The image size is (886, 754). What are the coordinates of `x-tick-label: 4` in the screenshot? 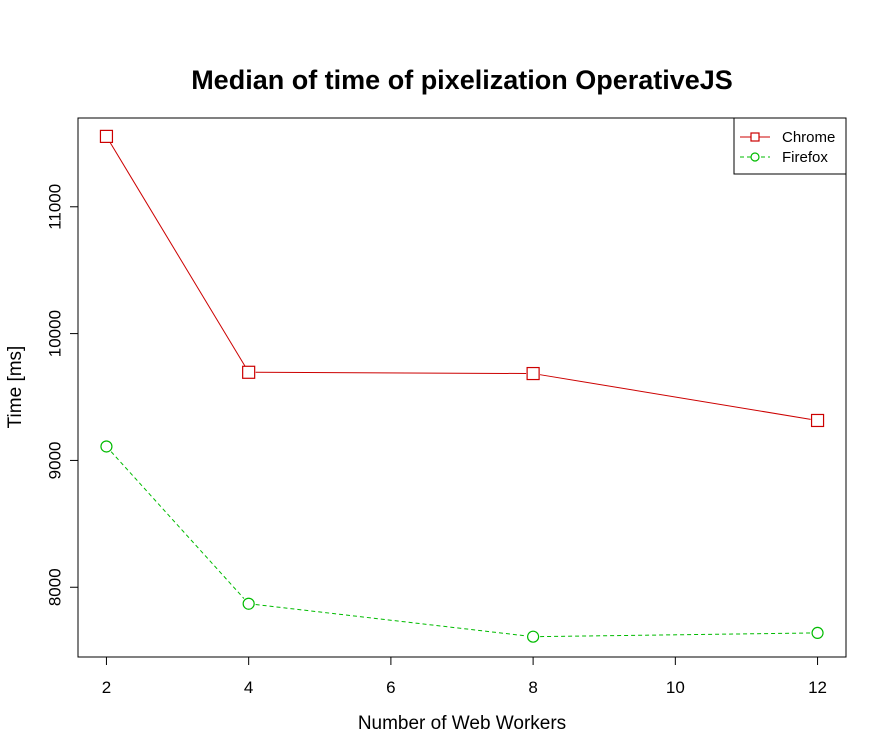 It's located at (248, 687).